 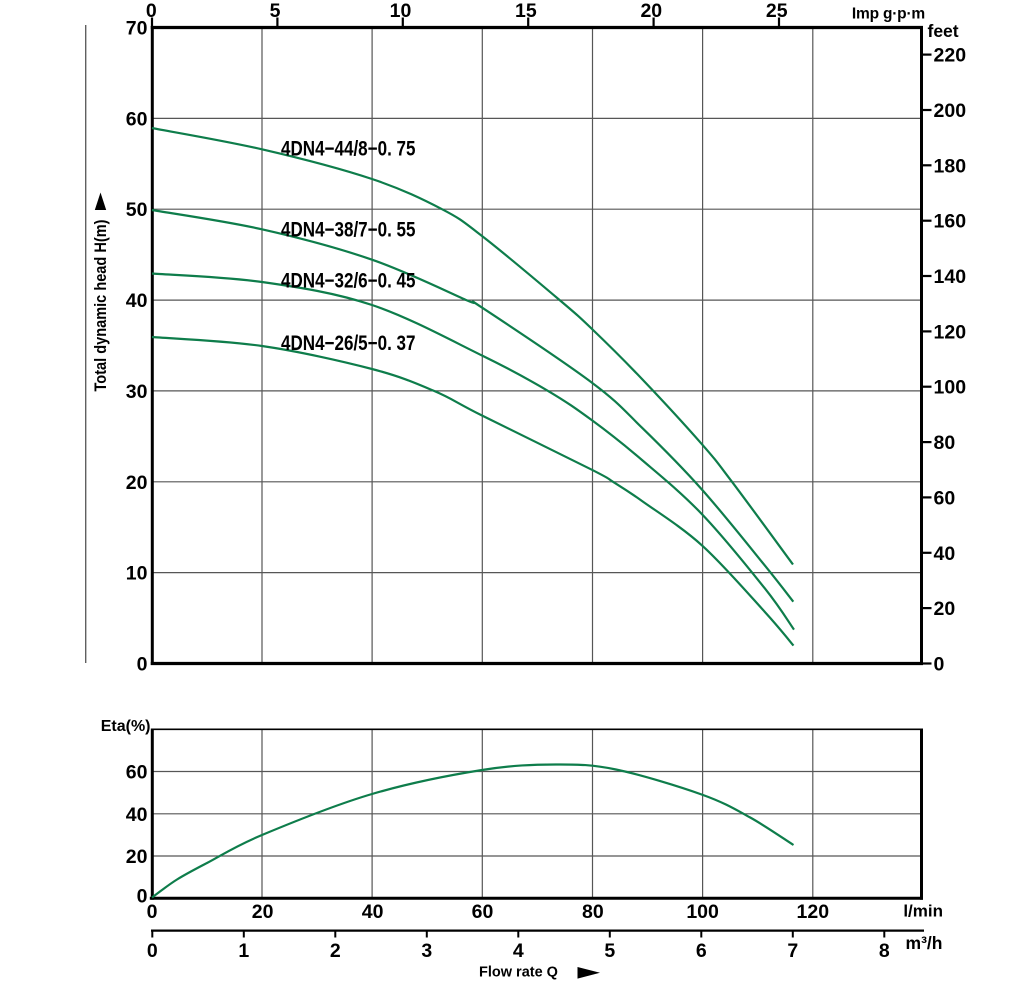 I want to click on svg-text: m³/h, so click(x=924, y=943).